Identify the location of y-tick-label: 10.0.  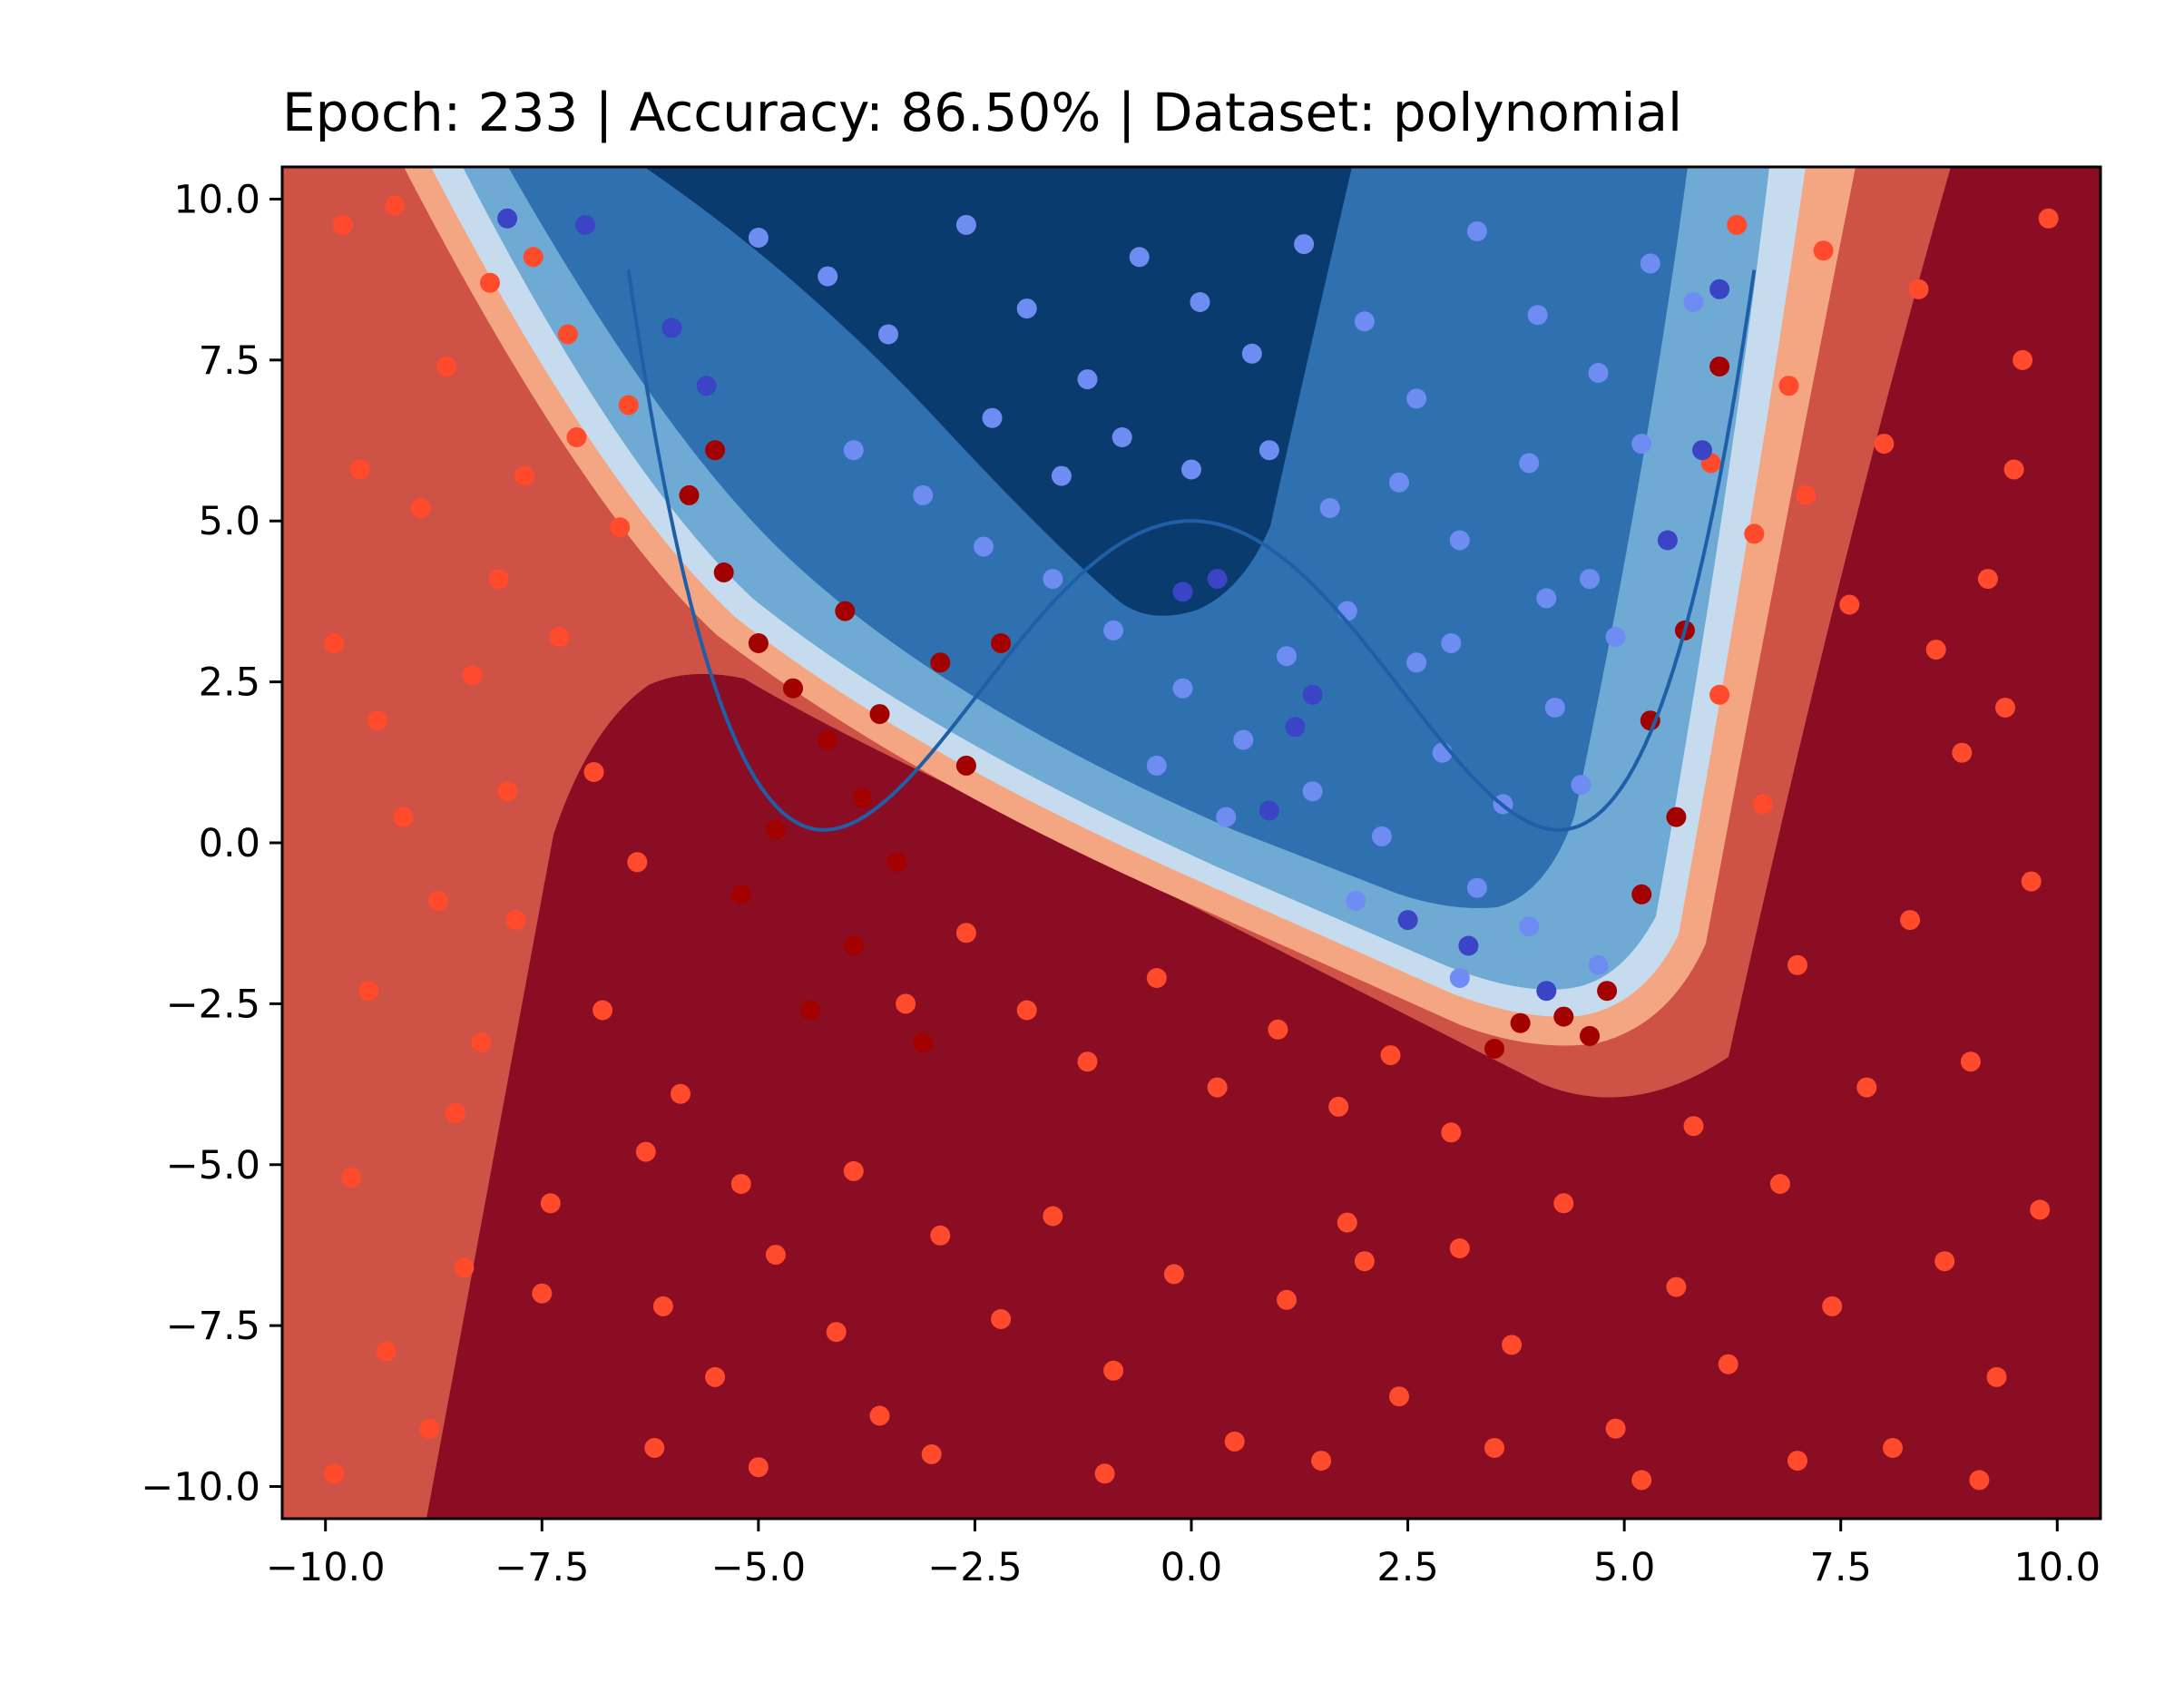
(217, 199).